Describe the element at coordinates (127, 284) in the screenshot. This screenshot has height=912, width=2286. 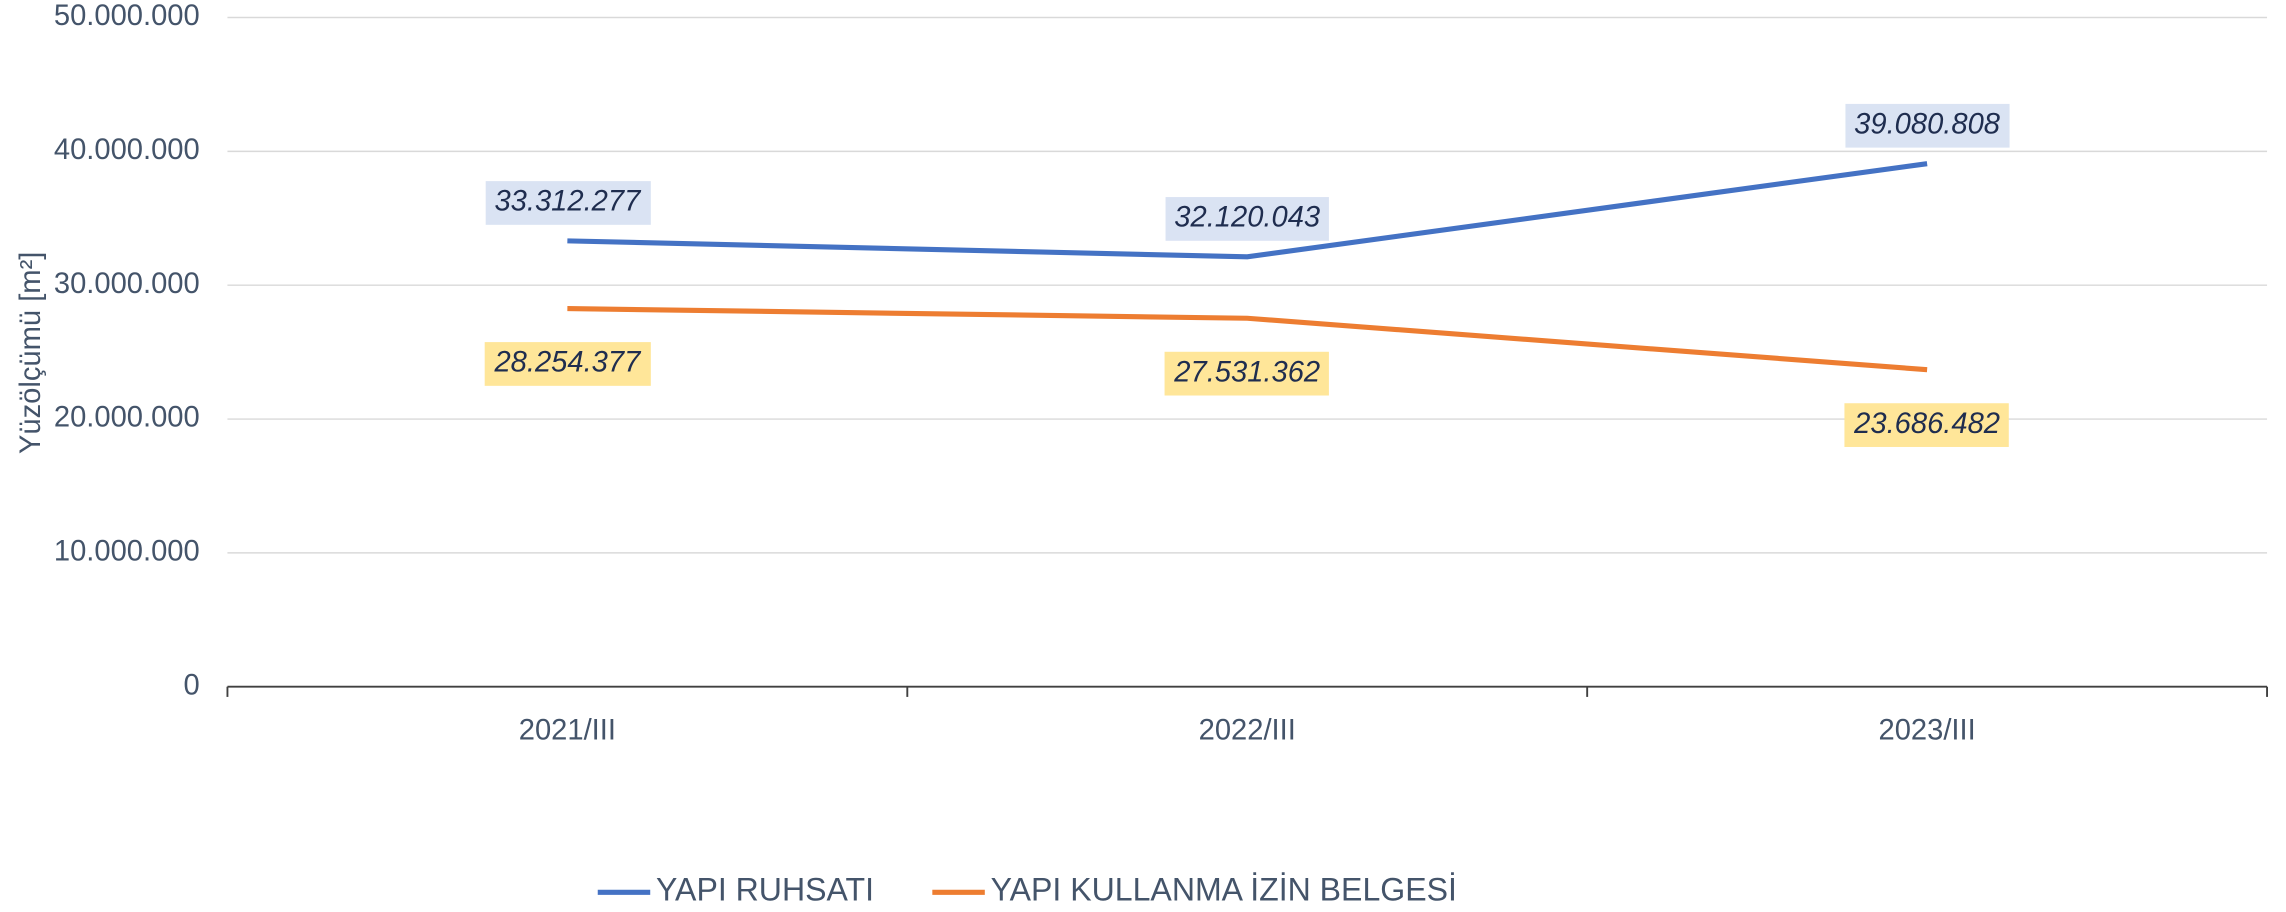
I see `y-tick-label: 30.000.000` at that location.